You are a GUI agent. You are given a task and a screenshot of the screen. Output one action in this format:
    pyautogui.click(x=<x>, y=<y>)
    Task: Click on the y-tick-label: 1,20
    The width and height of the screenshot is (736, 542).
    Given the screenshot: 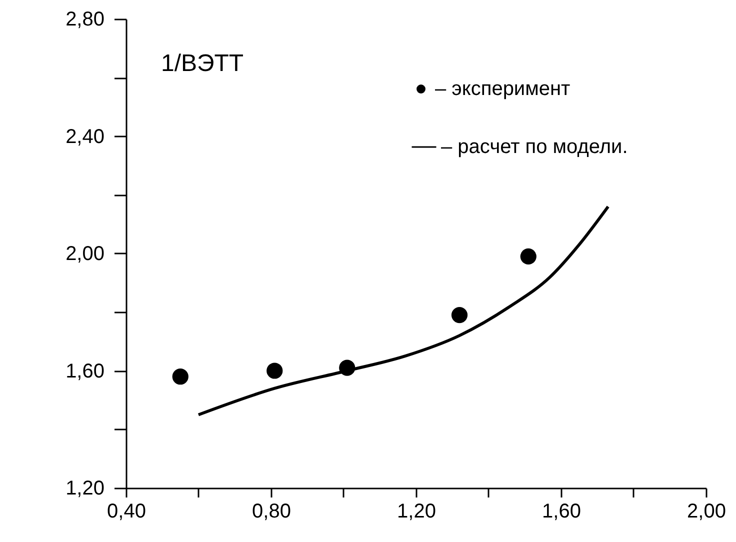 What is the action you would take?
    pyautogui.click(x=85, y=489)
    